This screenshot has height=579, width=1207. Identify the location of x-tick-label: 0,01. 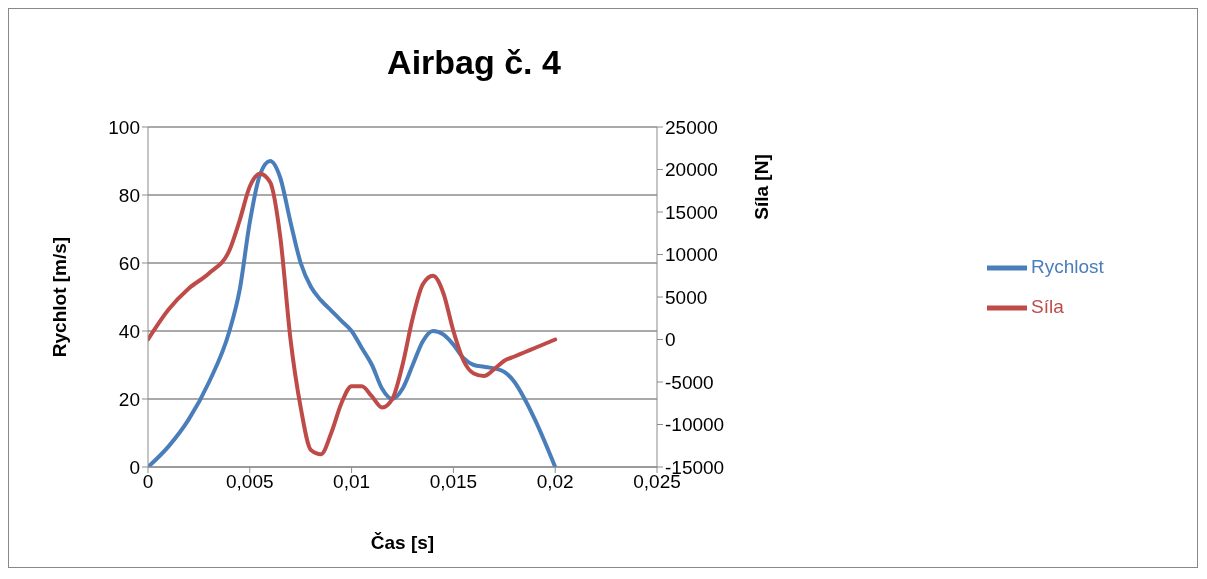
(352, 482).